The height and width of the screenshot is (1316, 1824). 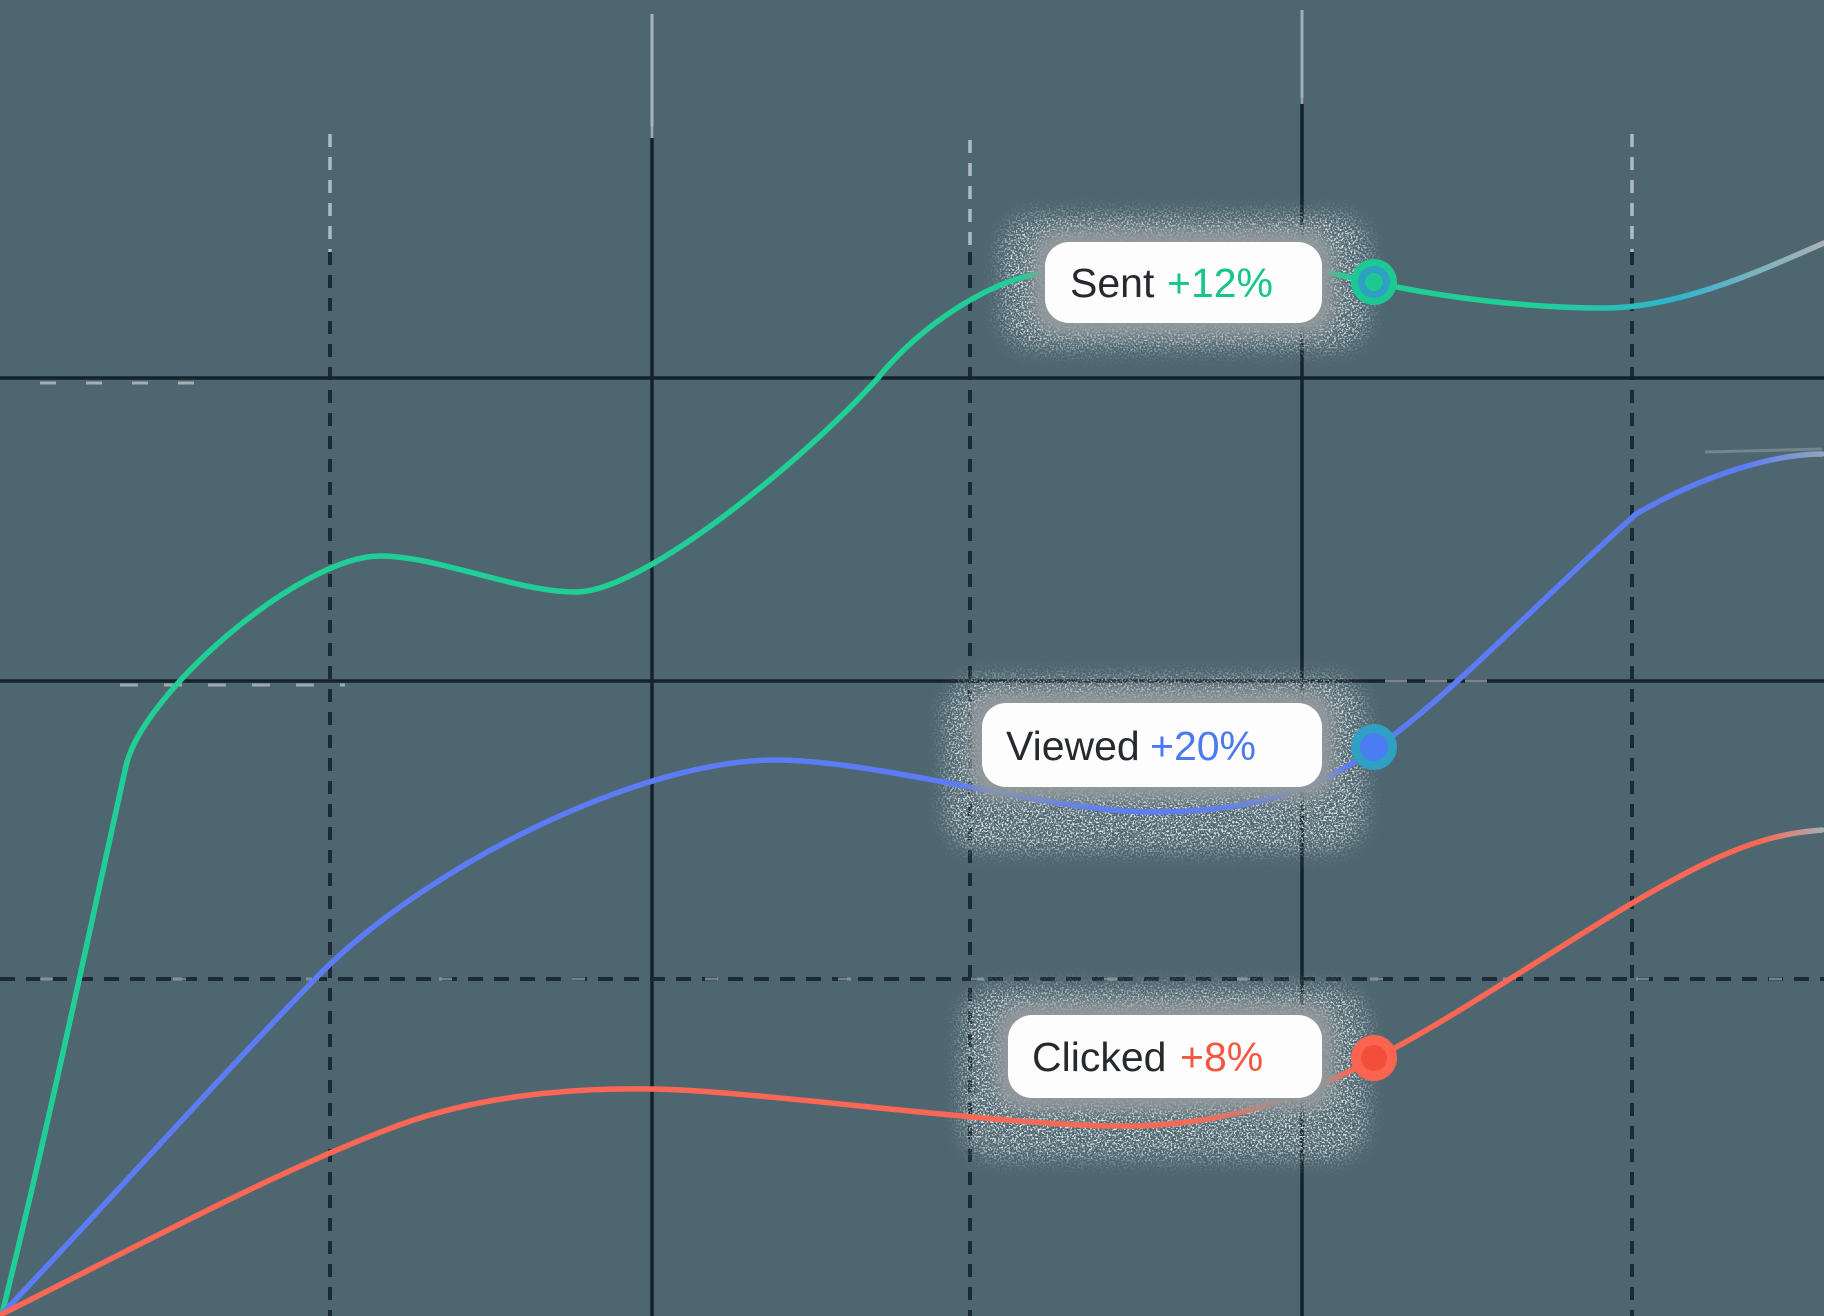 What do you see at coordinates (1221, 1057) in the screenshot?
I see `clicked-badge-delta: +8%` at bounding box center [1221, 1057].